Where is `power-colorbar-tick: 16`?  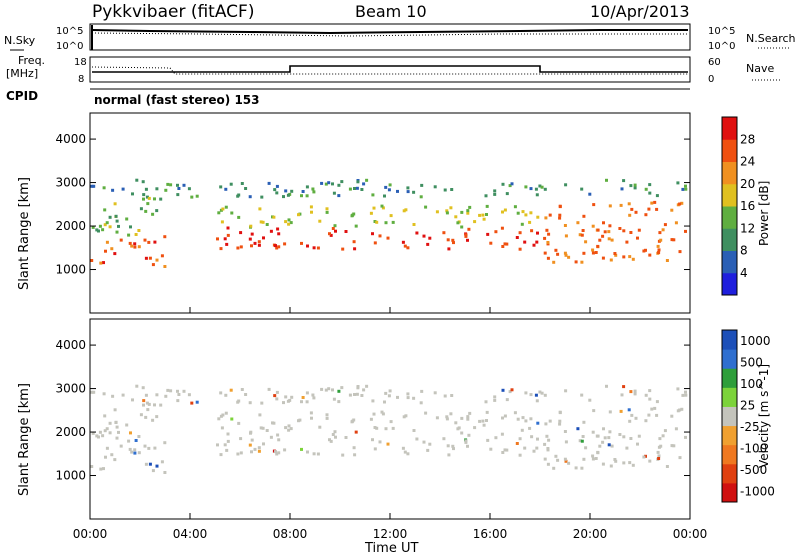
power-colorbar-tick: 16 is located at coordinates (747, 206).